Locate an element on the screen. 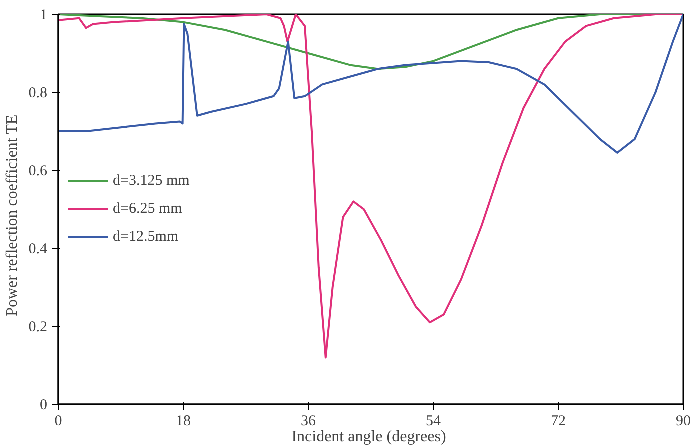 This screenshot has width=699, height=448. legend-label: d=6.25 mm is located at coordinates (147, 209).